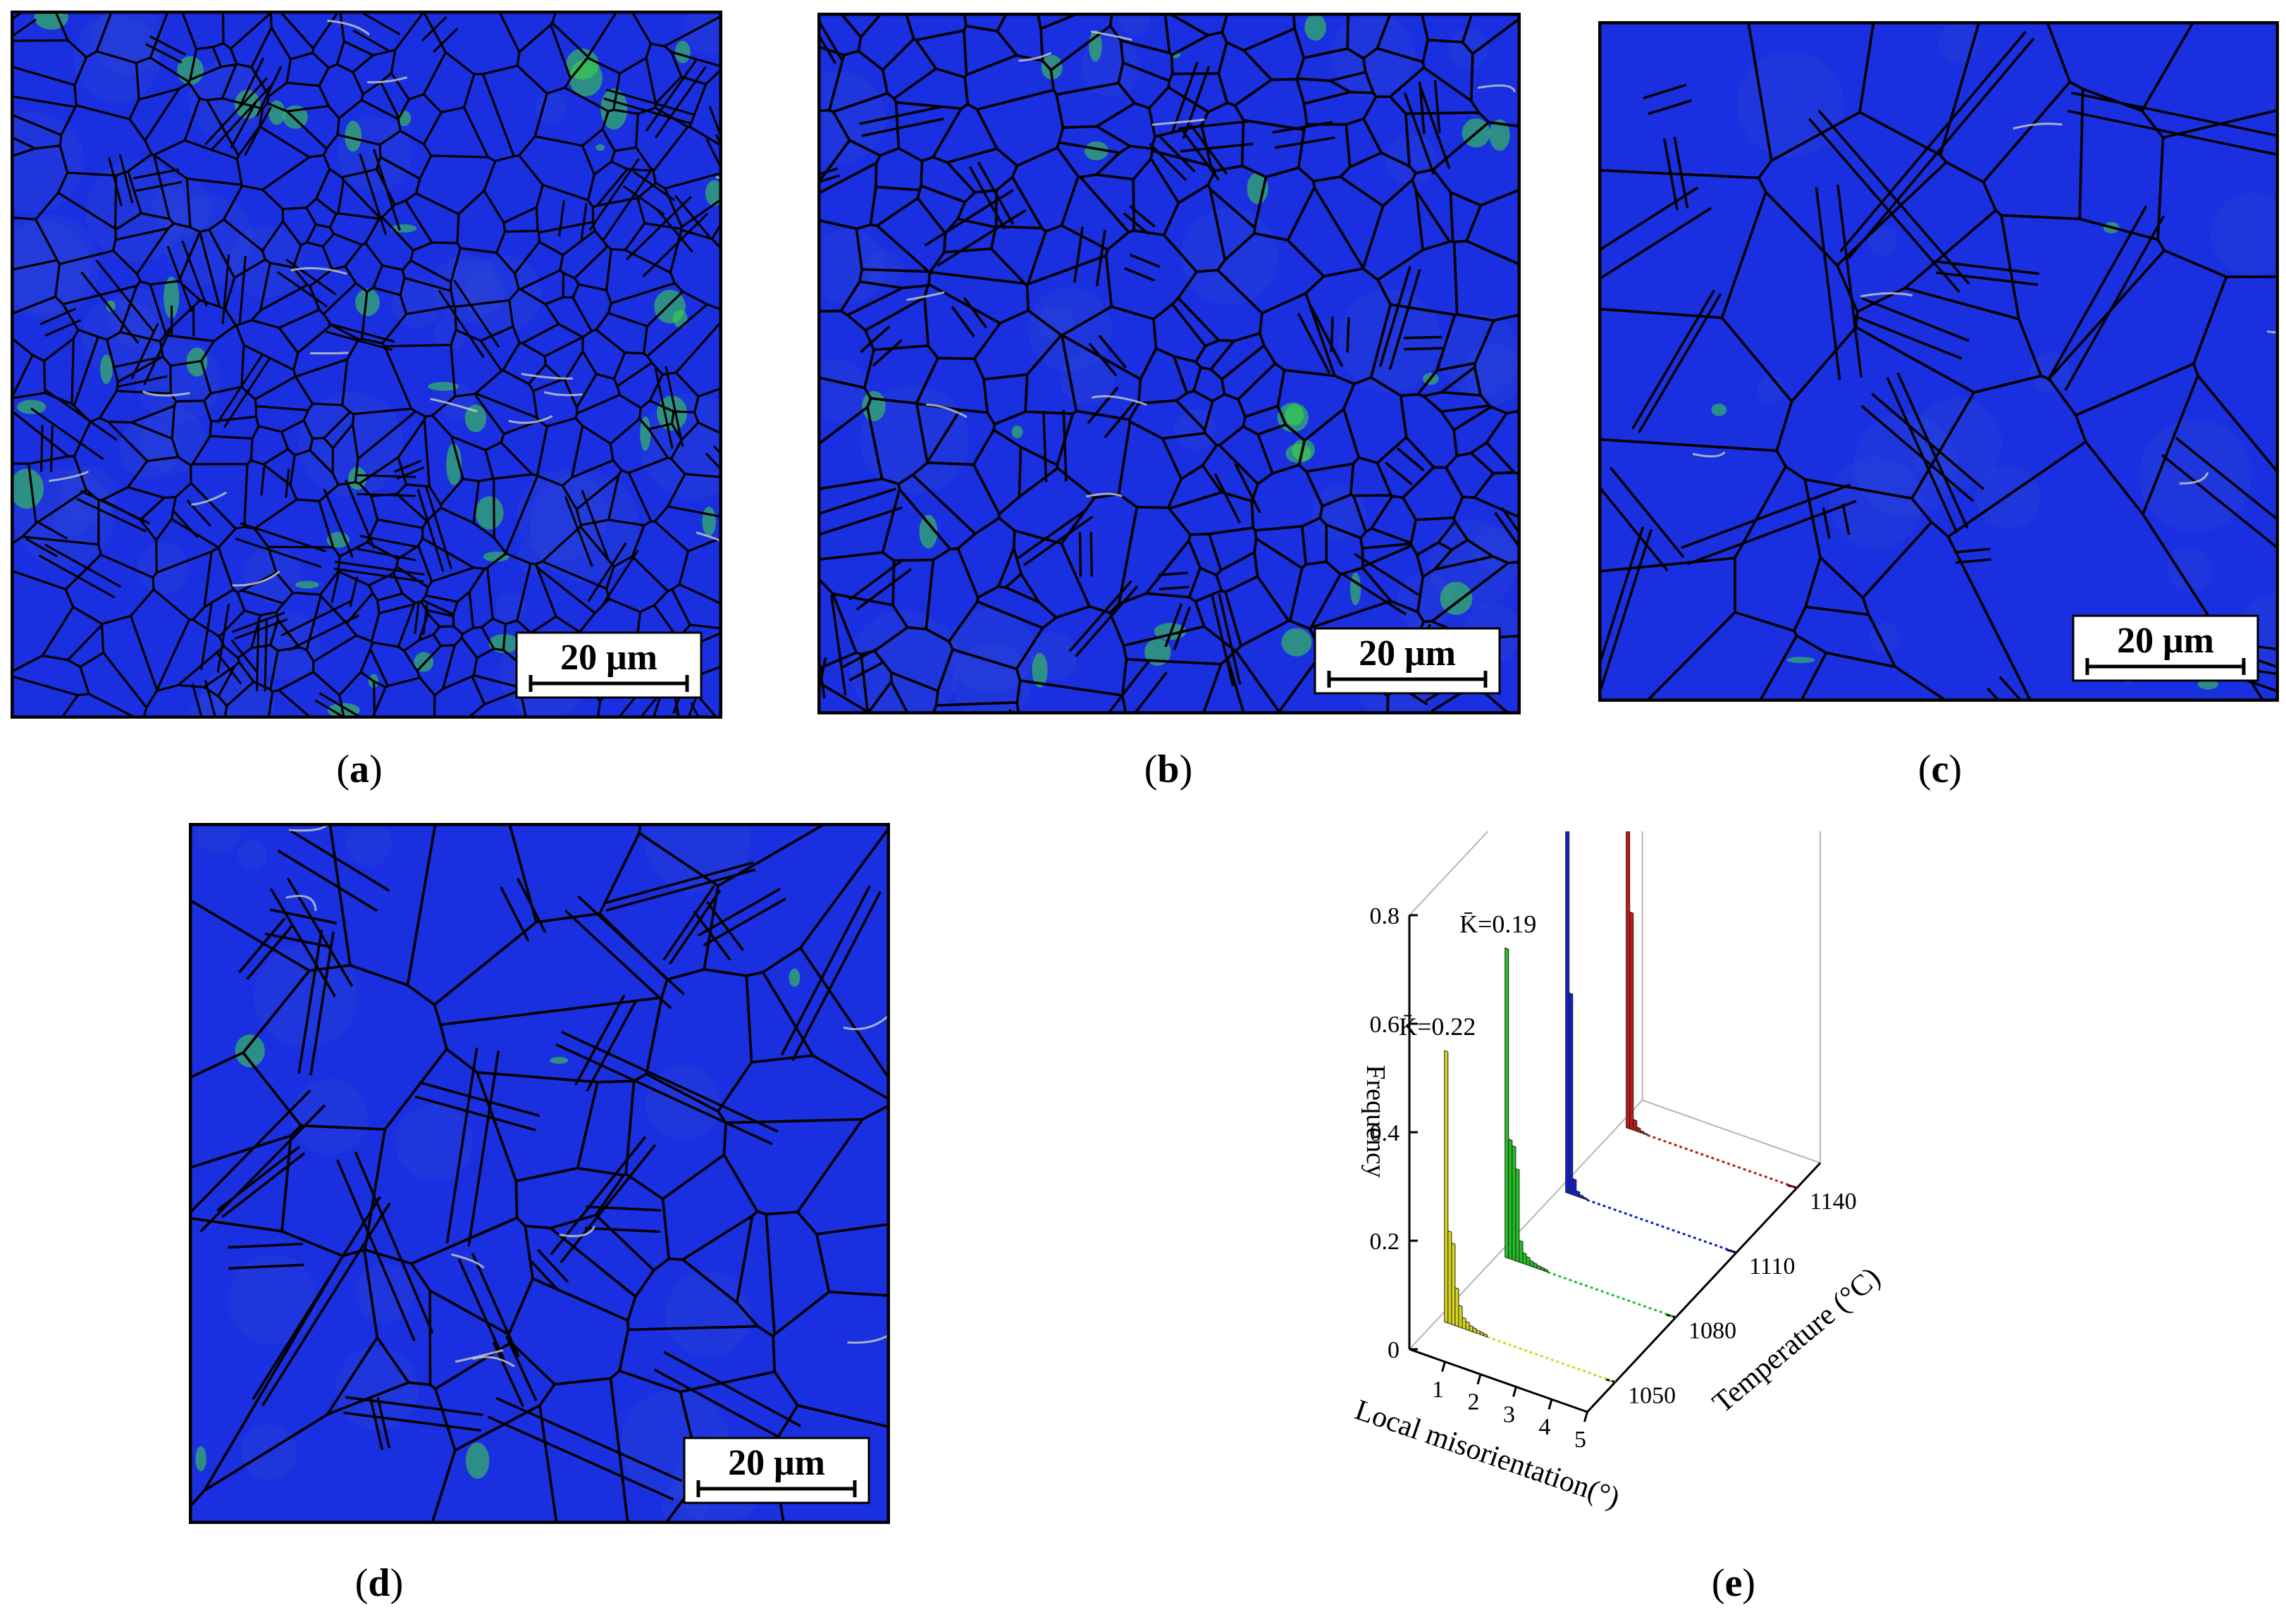 This screenshot has height=1624, width=2286. What do you see at coordinates (1661, 1226) in the screenshot?
I see `series-tail` at bounding box center [1661, 1226].